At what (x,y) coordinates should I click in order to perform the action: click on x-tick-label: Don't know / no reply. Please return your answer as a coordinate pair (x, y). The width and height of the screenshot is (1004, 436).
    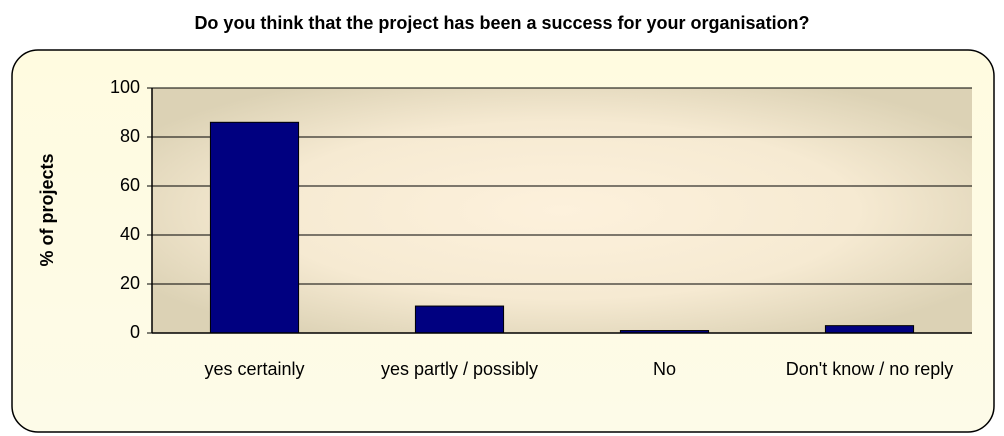
    Looking at the image, I should click on (869, 369).